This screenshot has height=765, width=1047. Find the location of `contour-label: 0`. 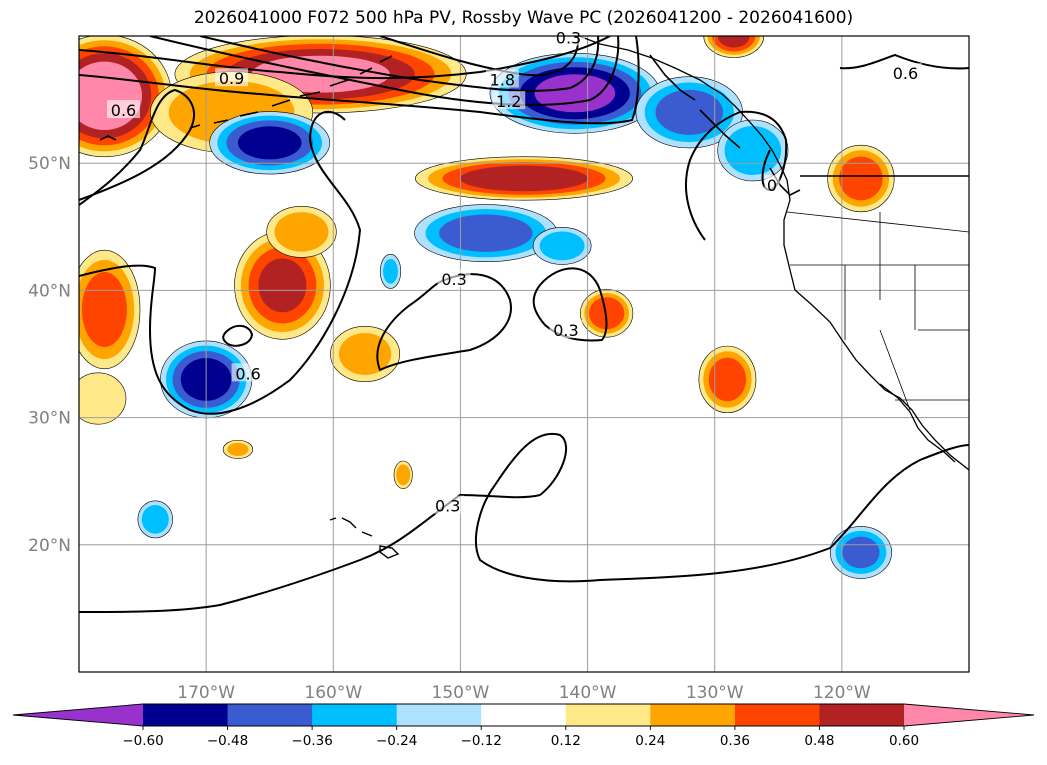

contour-label: 0 is located at coordinates (772, 185).